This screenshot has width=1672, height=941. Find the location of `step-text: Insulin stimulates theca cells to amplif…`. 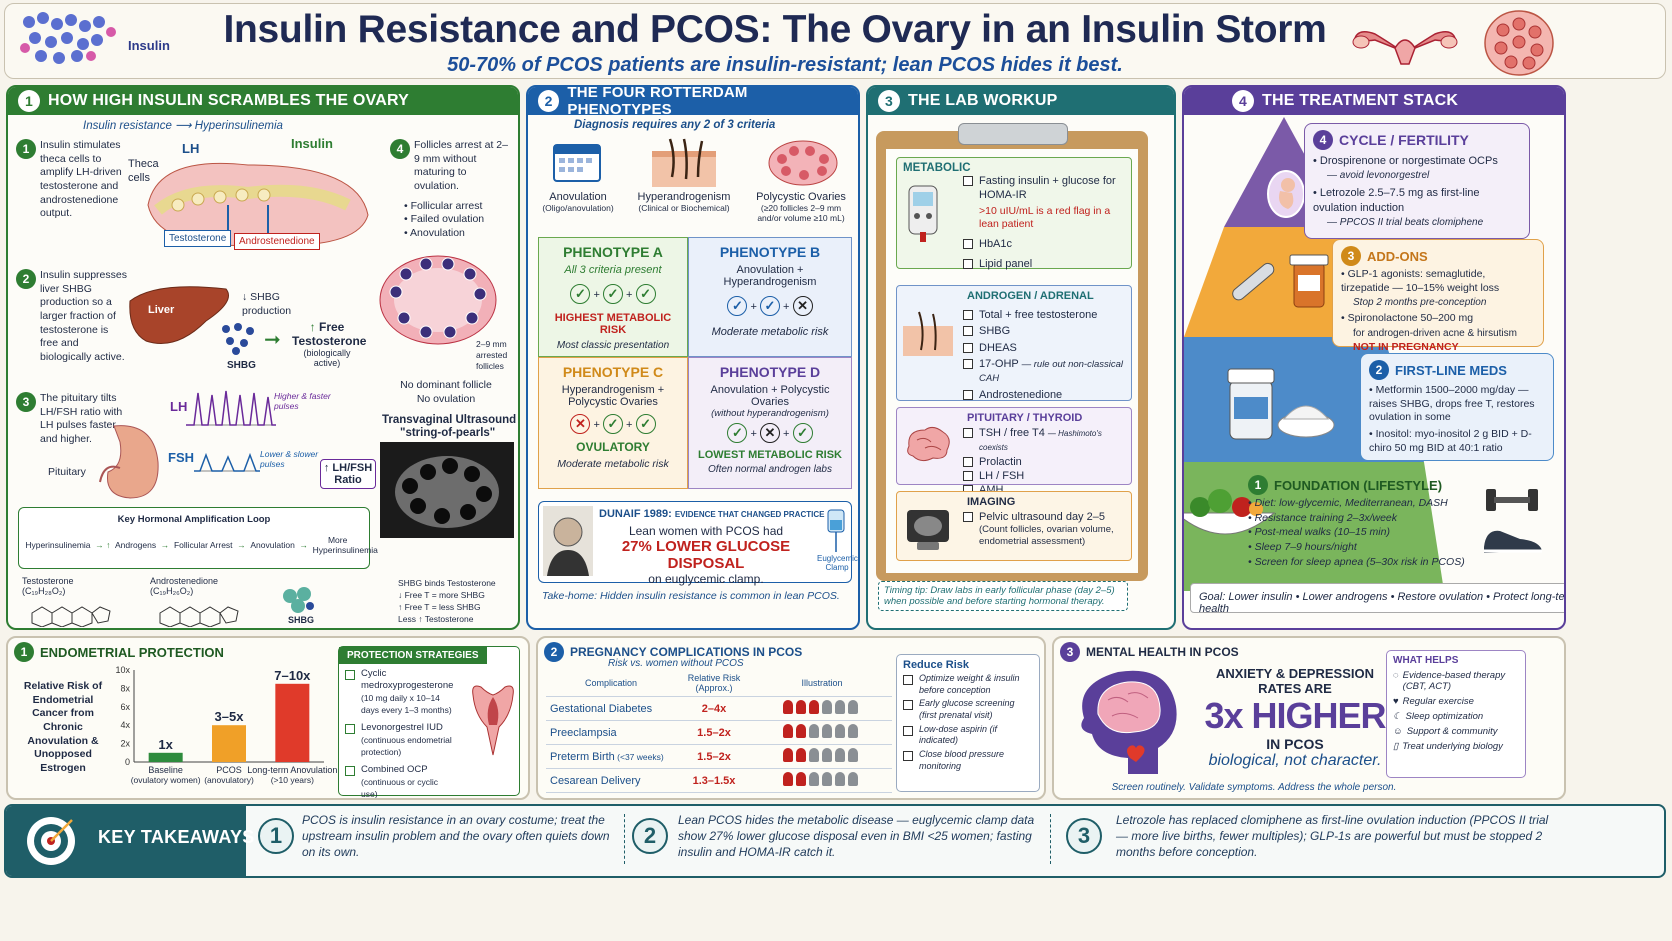

step-text: Insulin stimulates theca cells to amplif… is located at coordinates (81, 179).